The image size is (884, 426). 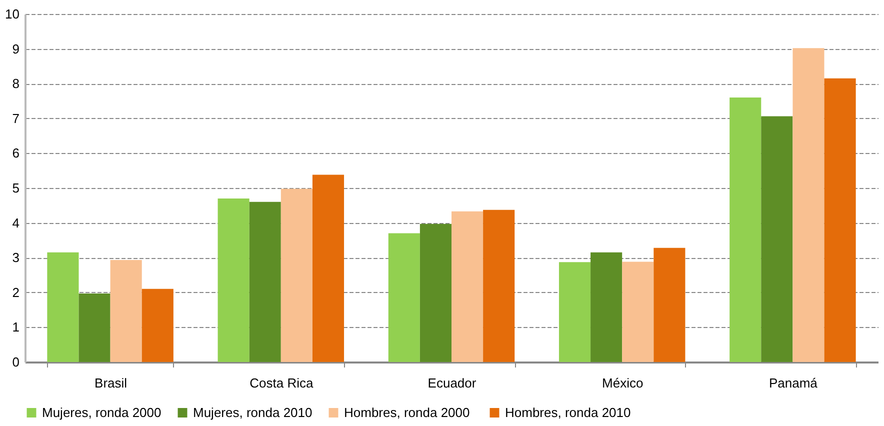 What do you see at coordinates (16, 362) in the screenshot?
I see `y-tick-label: 0` at bounding box center [16, 362].